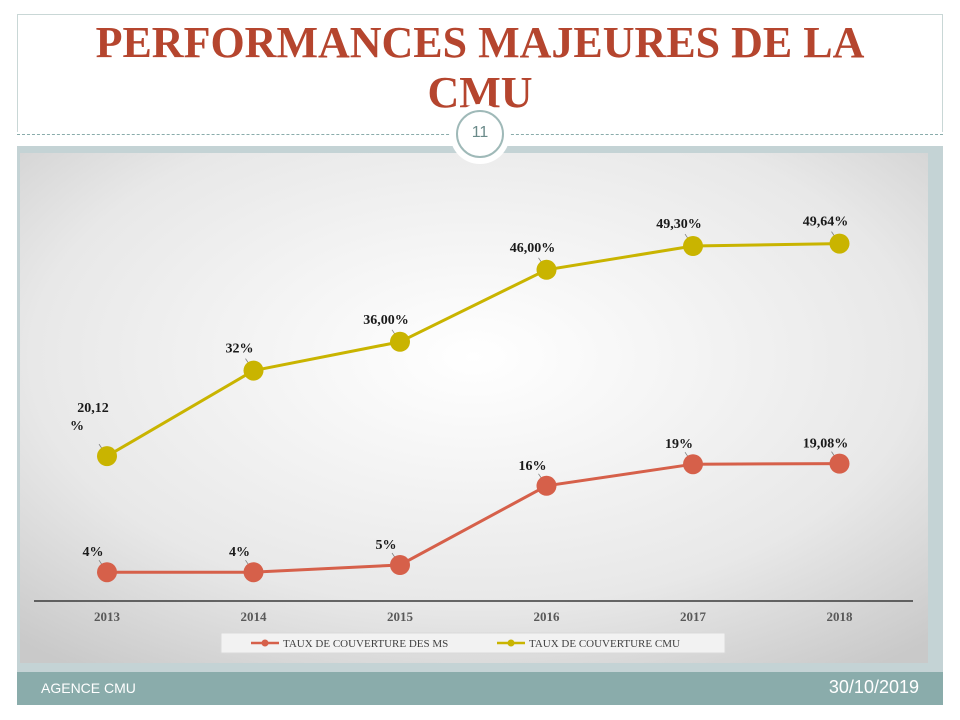  I want to click on data-label: 16%, so click(533, 466).